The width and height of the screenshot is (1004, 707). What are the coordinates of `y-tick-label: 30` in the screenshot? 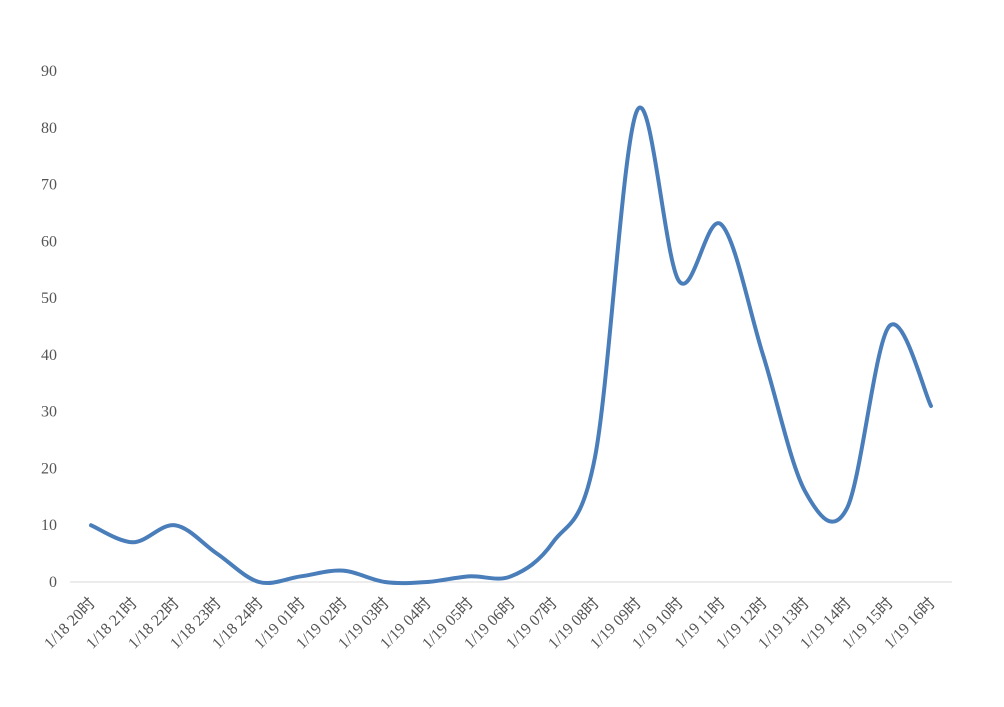 It's located at (49, 412).